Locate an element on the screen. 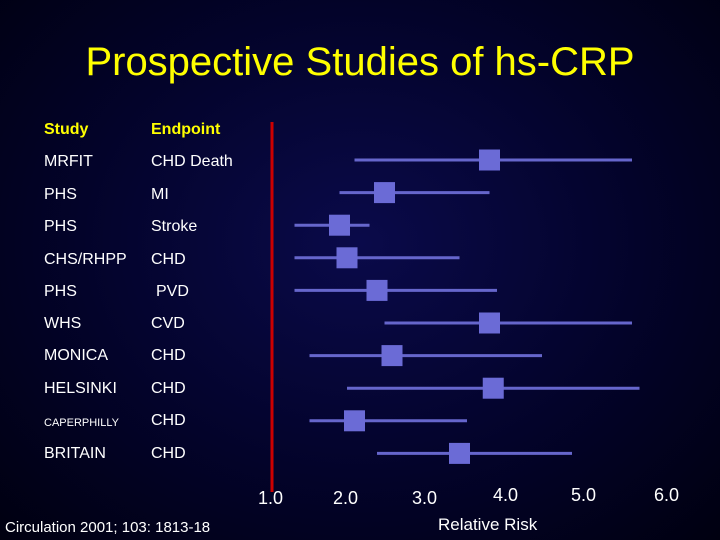 The image size is (720, 540). x-tick-label: 4.0 is located at coordinates (506, 495).